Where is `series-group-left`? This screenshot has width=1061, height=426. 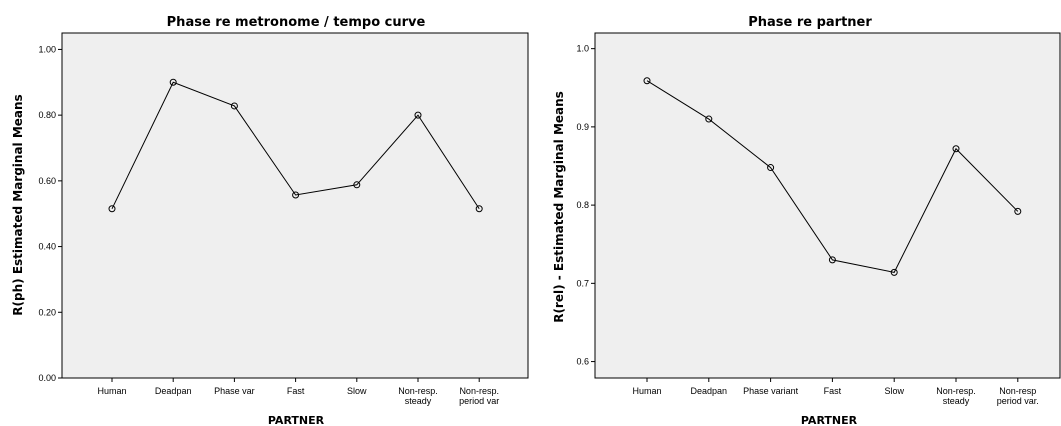 series-group-left is located at coordinates (295, 145).